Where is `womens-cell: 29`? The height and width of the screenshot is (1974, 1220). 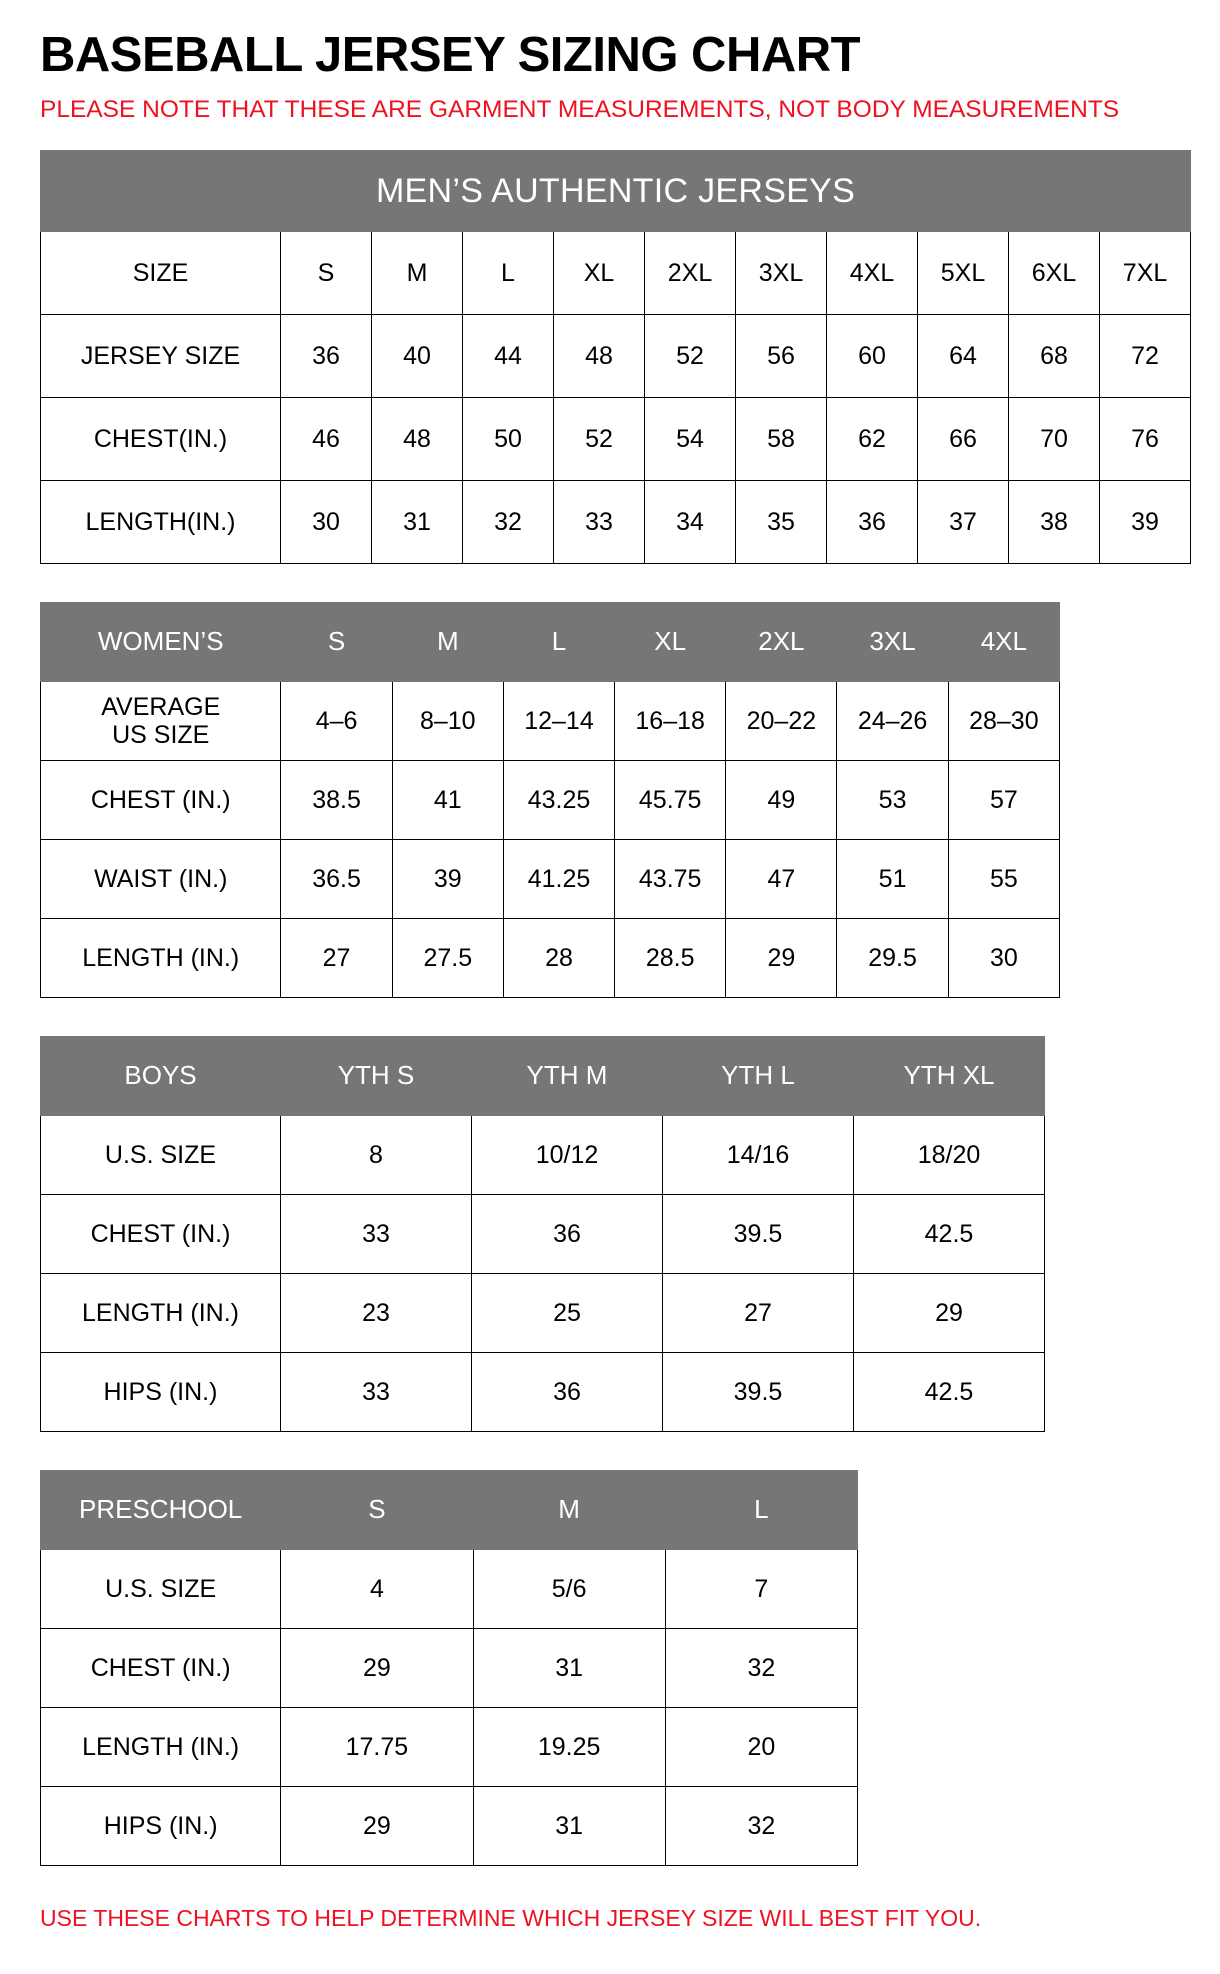
womens-cell: 29 is located at coordinates (781, 958).